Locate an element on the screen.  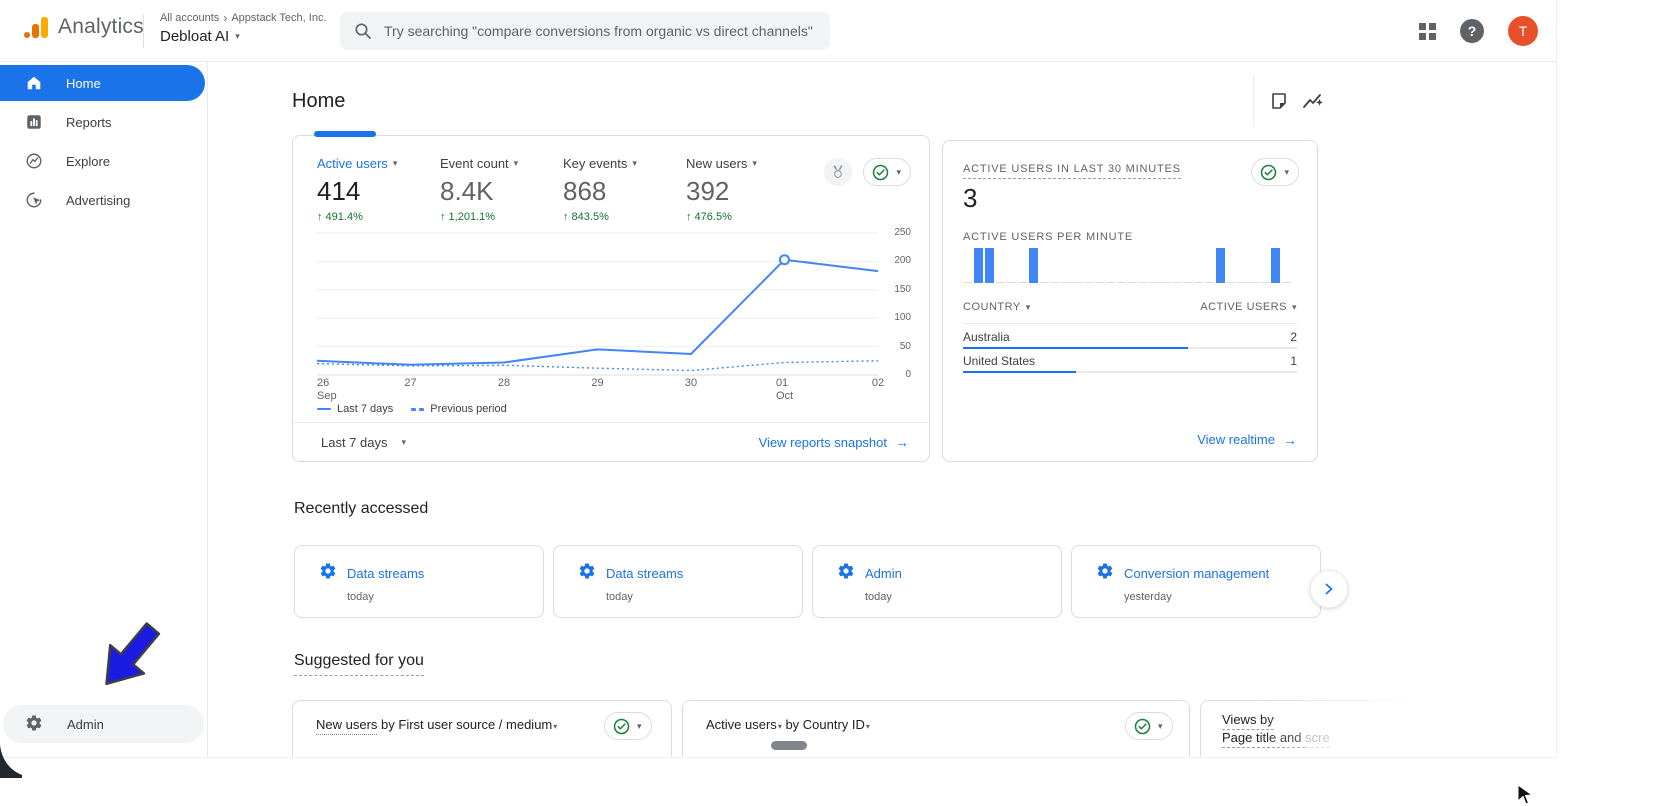
suggested-card-title-line2: Page title and scre is located at coordinates (1276, 739).